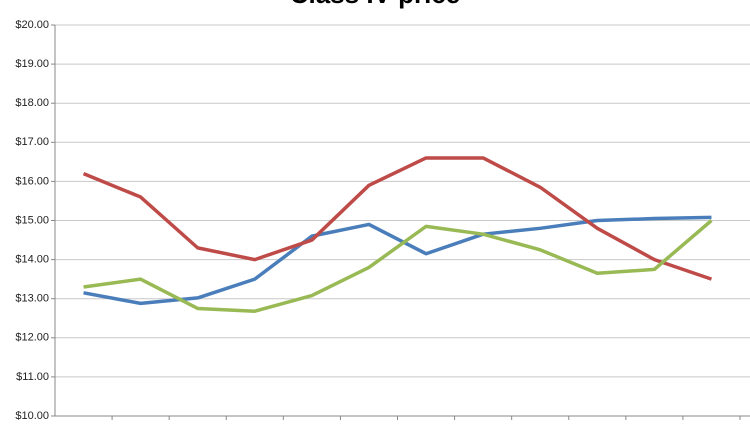 The image size is (750, 430). Describe the element at coordinates (32, 181) in the screenshot. I see `y-tick-label: $16.00` at that location.